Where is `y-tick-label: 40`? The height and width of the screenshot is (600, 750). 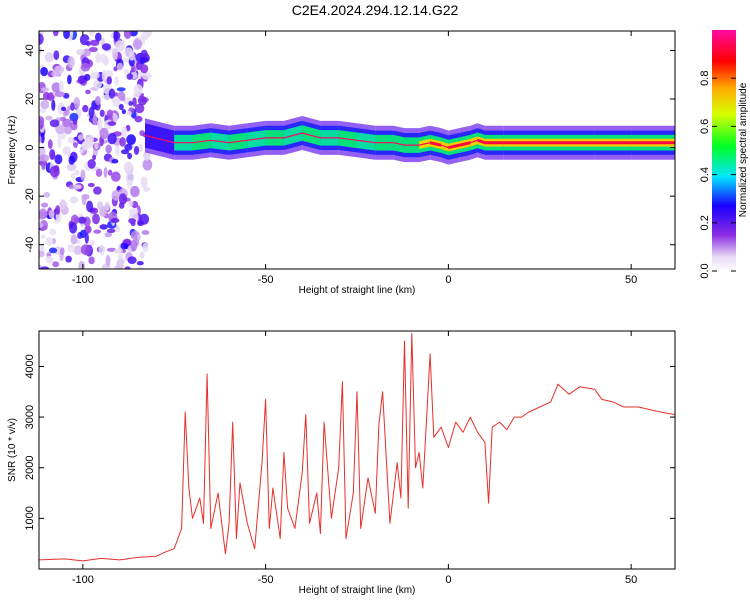
y-tick-label: 40 is located at coordinates (30, 50).